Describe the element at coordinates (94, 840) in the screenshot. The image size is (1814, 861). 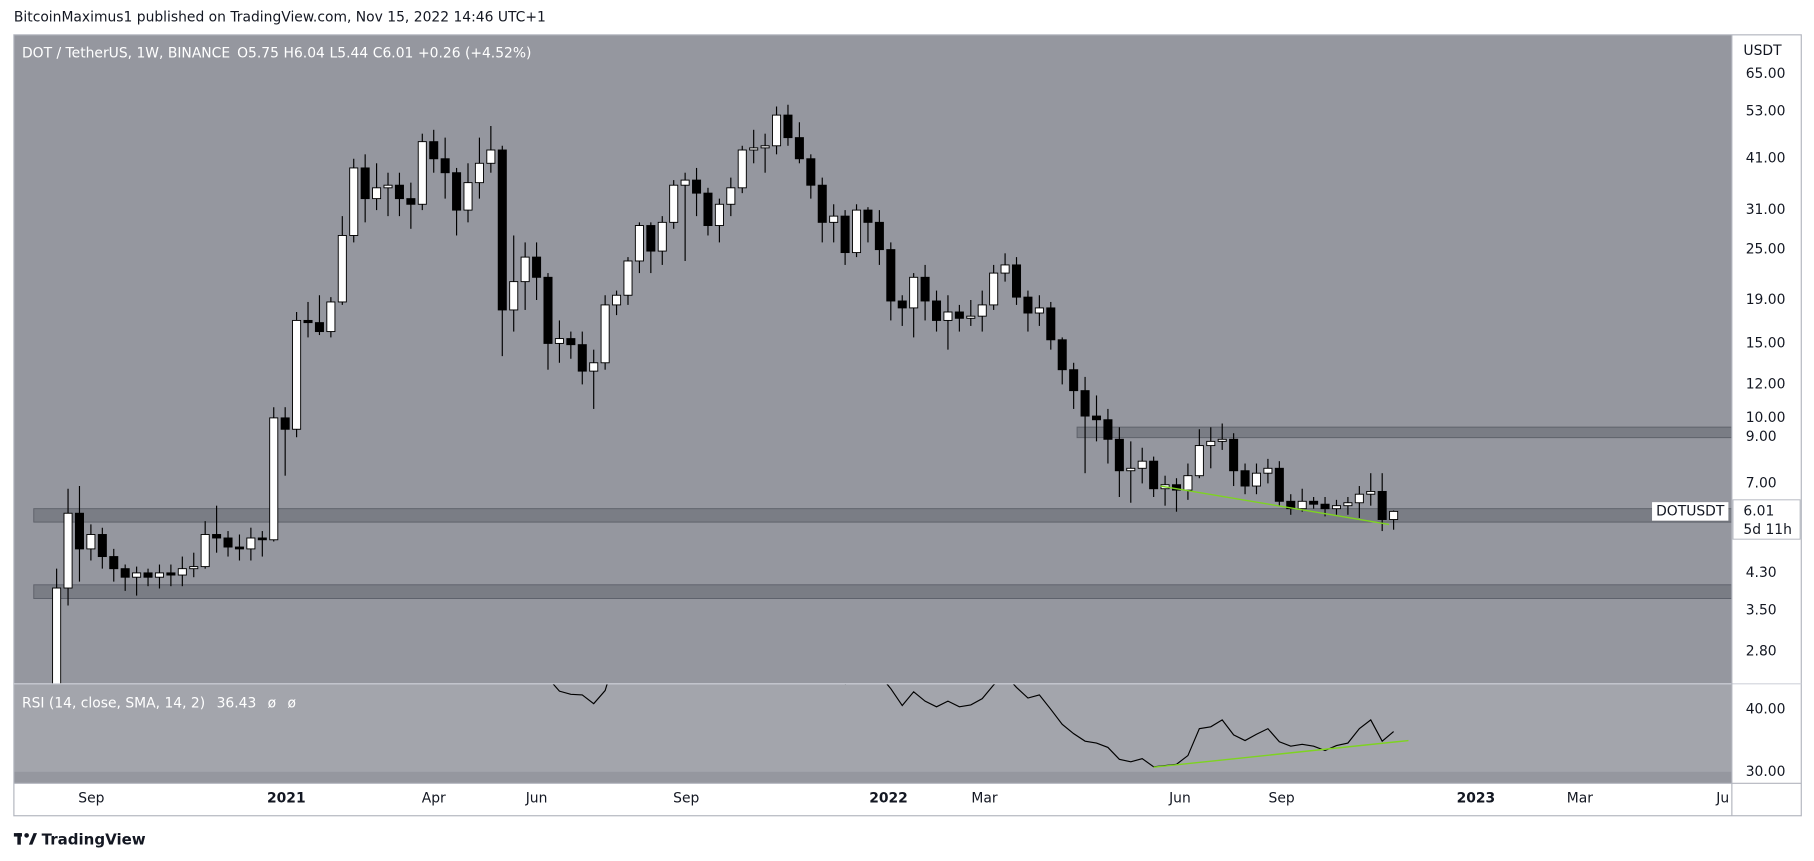
I see `brand-name: TradingView` at that location.